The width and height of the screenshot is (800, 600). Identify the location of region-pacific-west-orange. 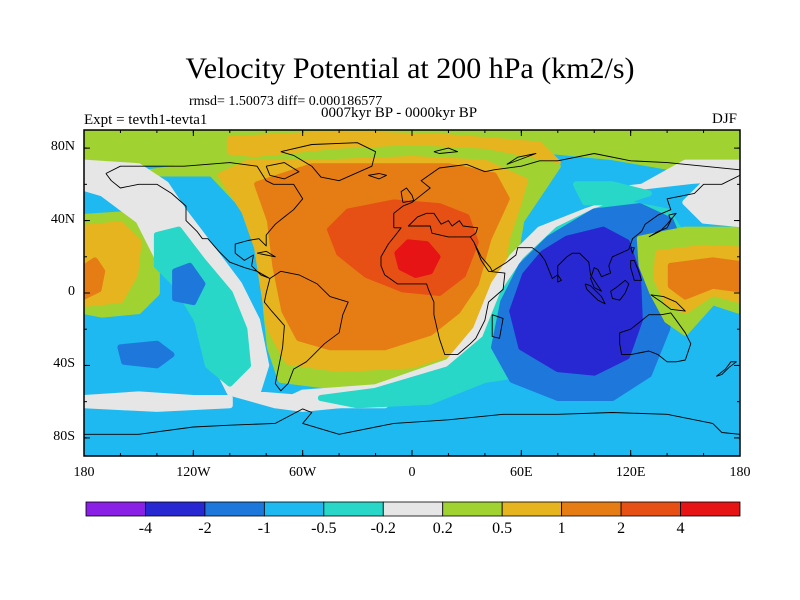
(95, 278).